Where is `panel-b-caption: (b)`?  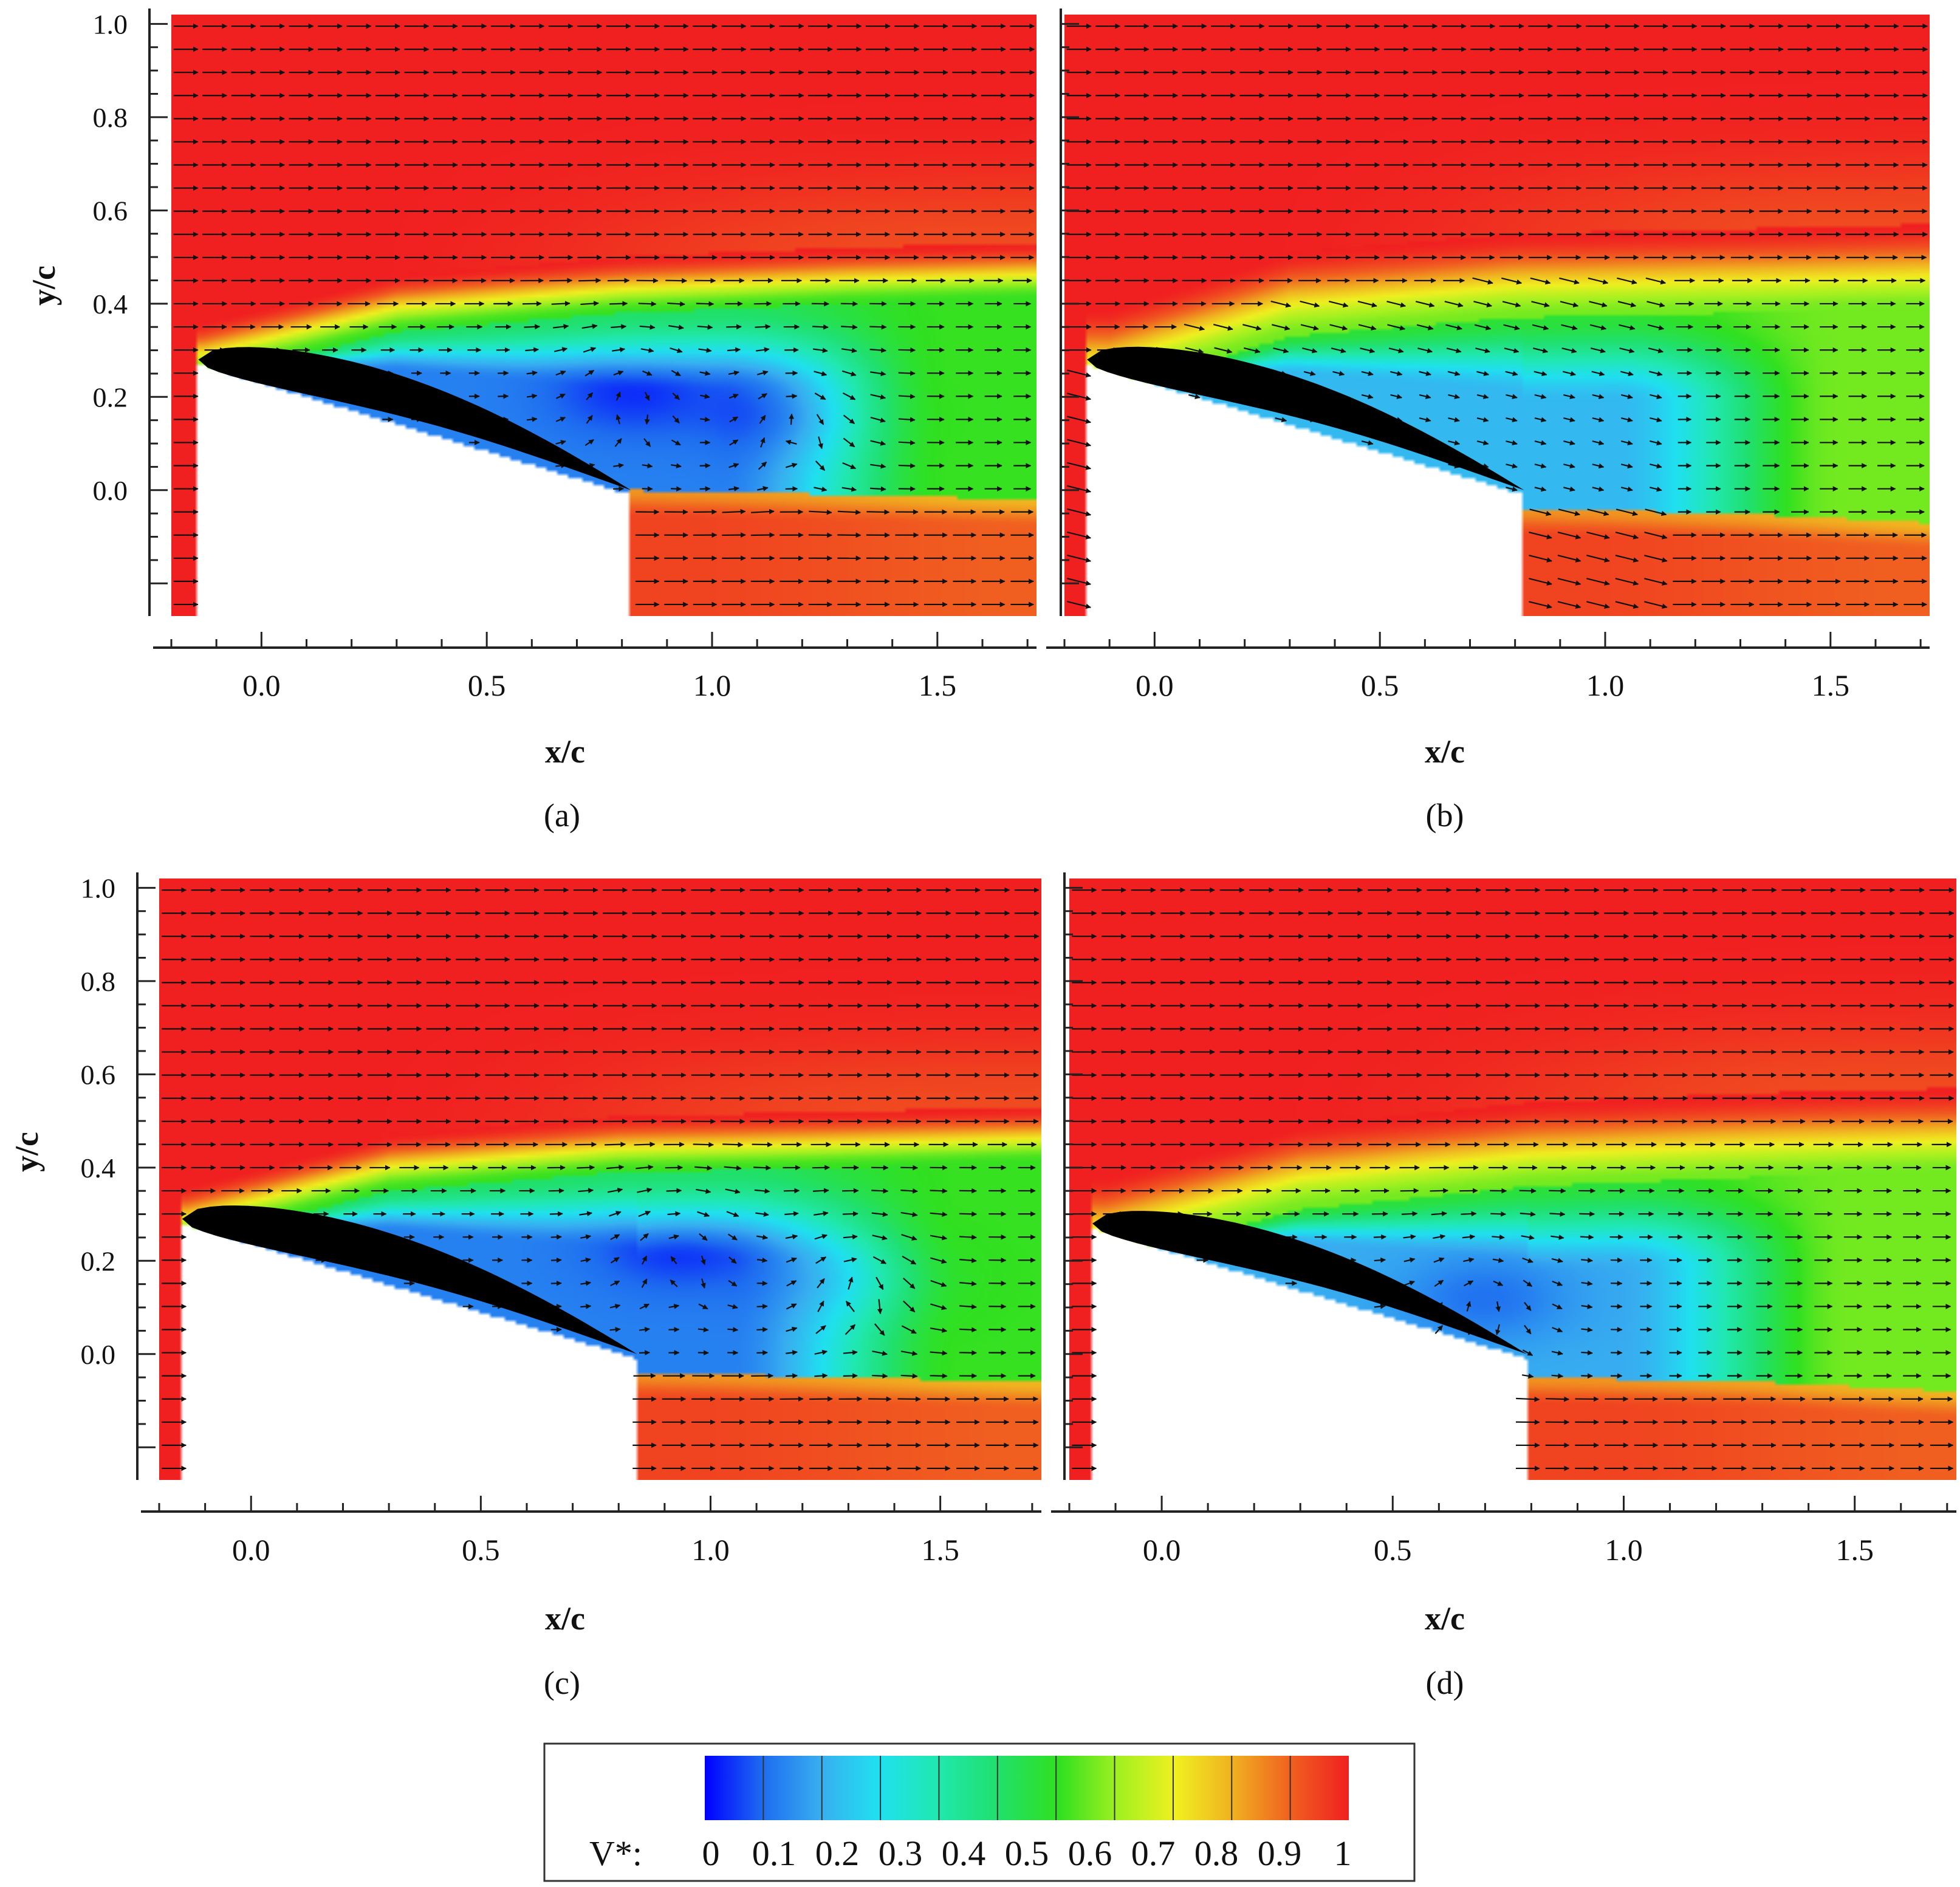
panel-b-caption: (b) is located at coordinates (1445, 815).